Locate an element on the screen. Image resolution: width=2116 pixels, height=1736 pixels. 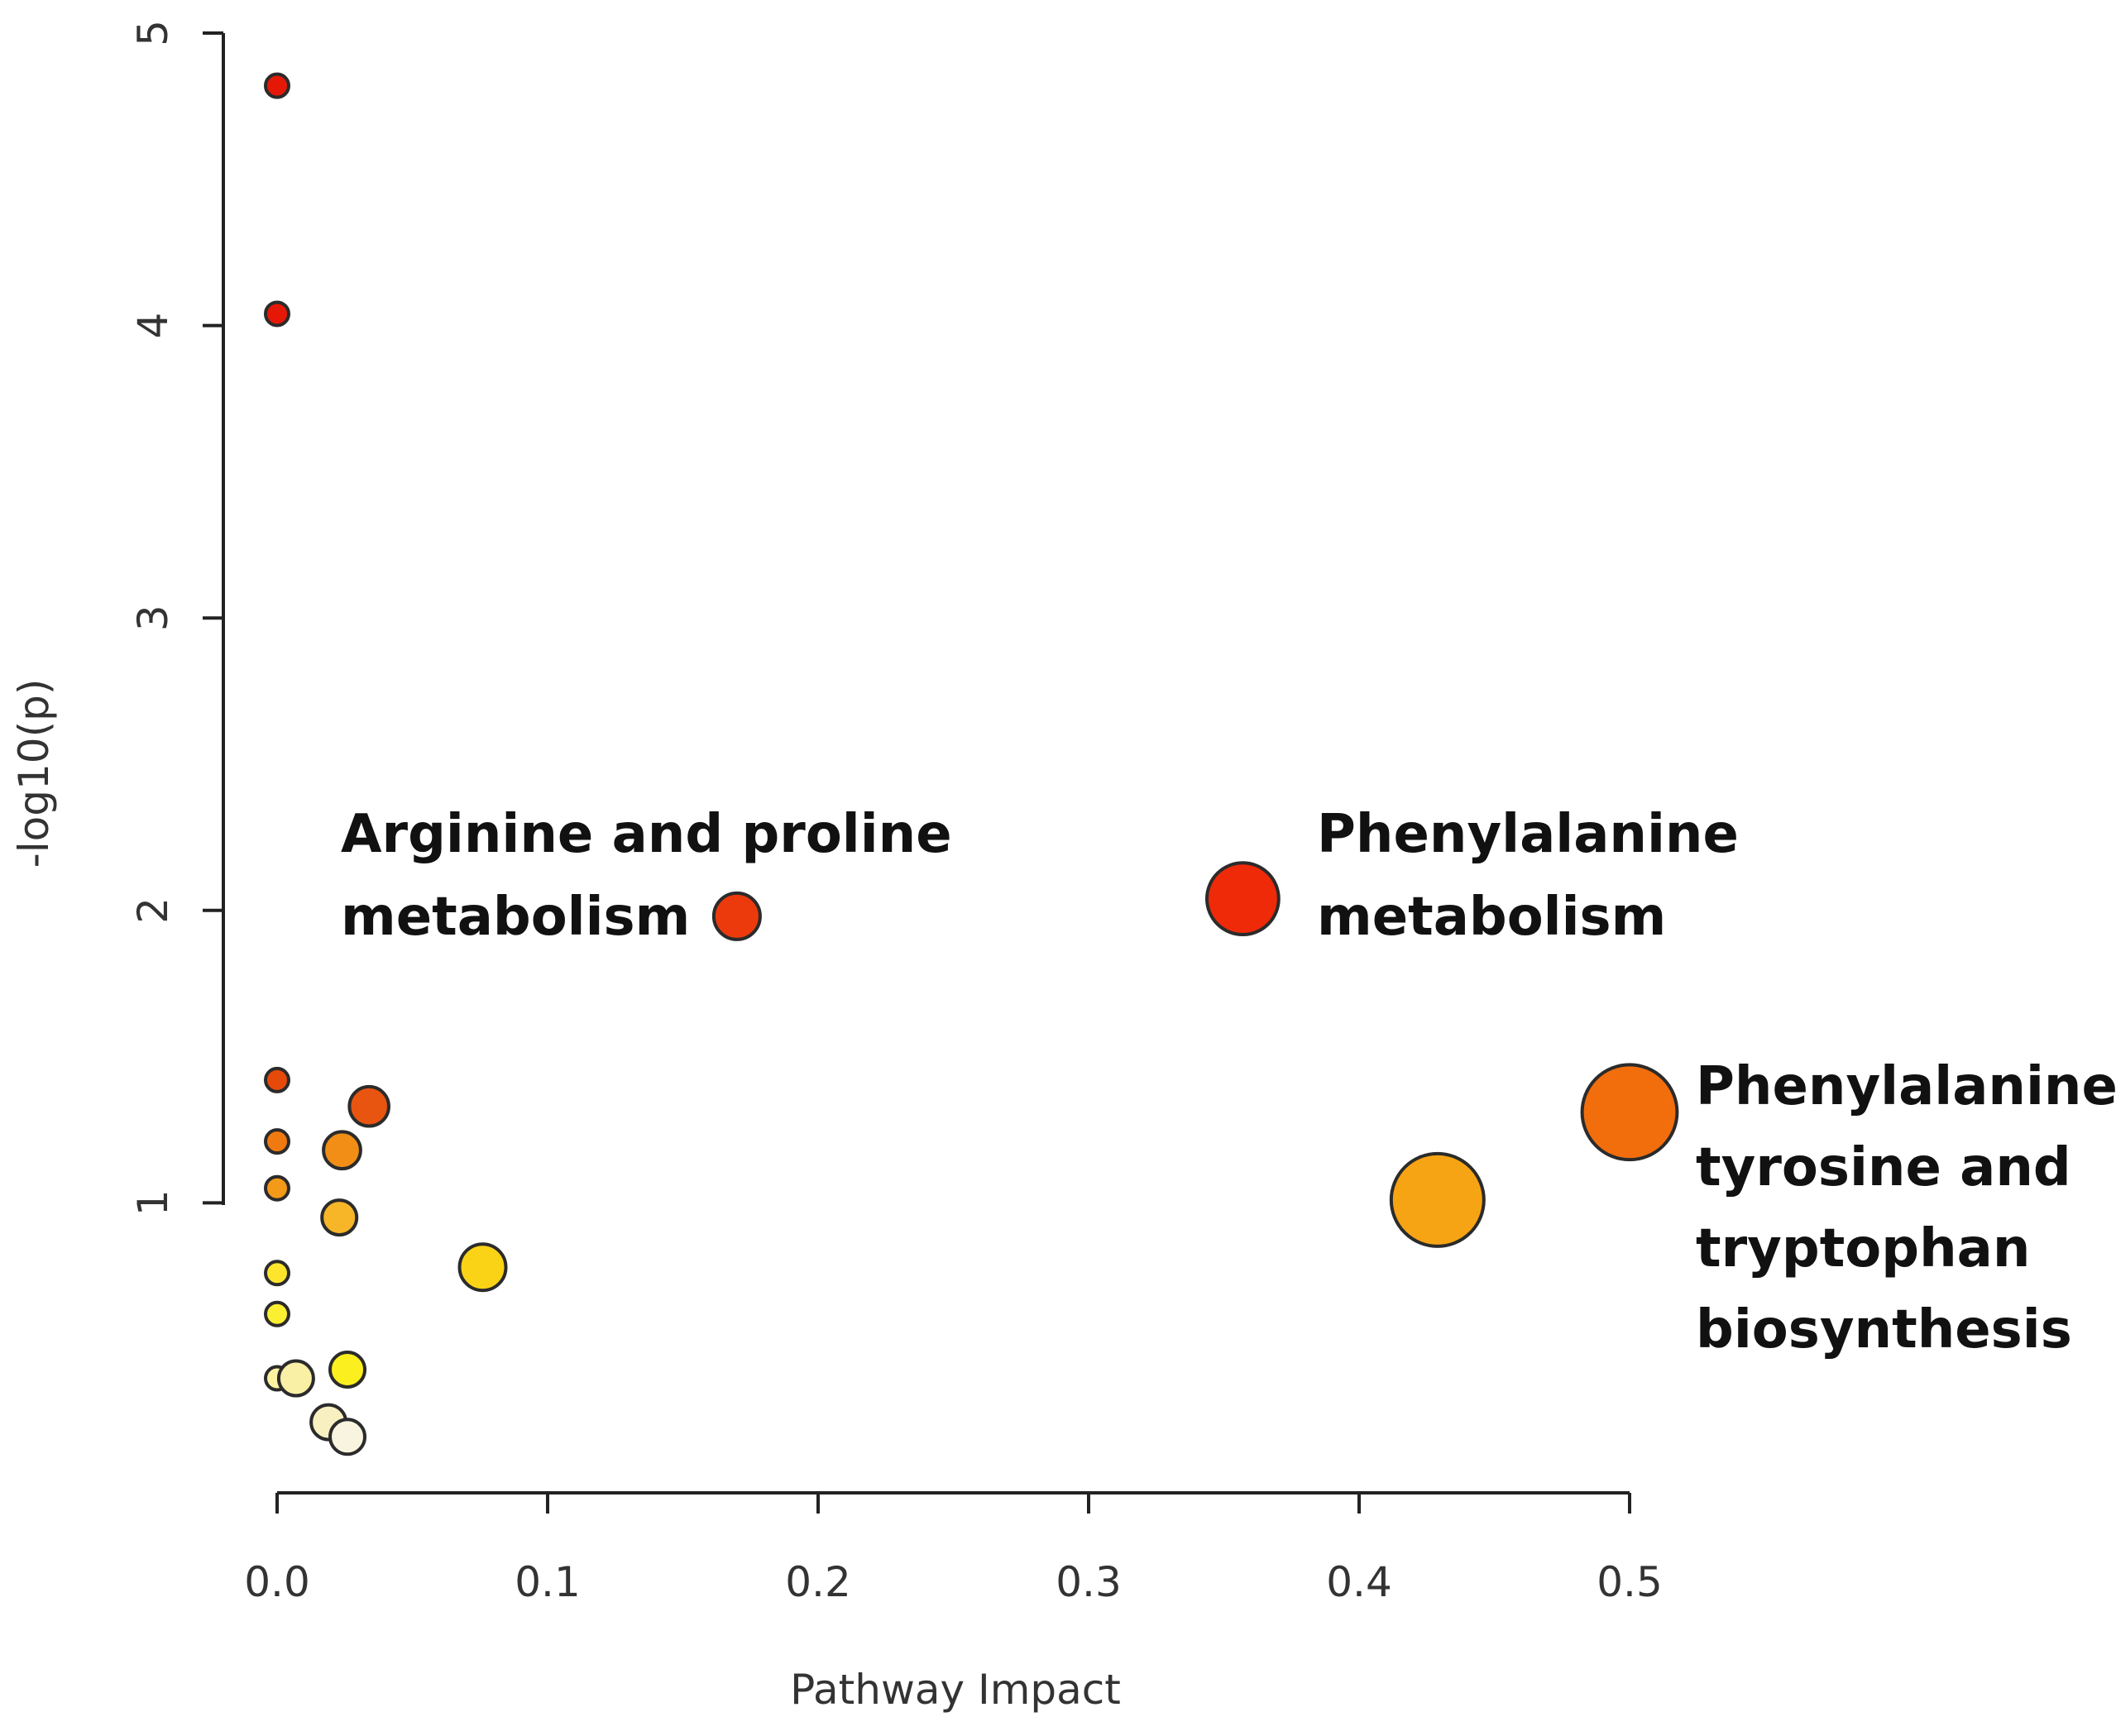
annotation-label-0: Arginine and proline metabolism is located at coordinates (646, 876).